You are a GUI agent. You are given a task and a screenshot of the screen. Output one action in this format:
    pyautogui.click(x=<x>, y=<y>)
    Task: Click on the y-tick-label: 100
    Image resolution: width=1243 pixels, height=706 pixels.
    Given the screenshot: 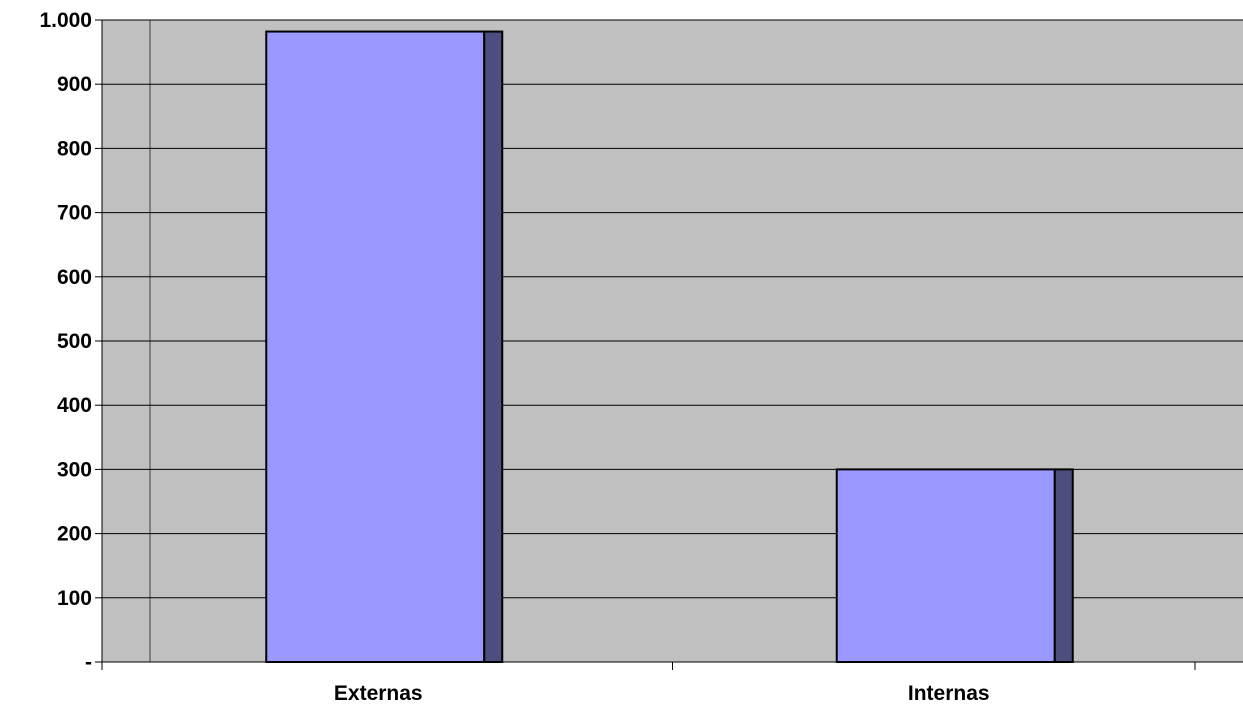 What is the action you would take?
    pyautogui.click(x=74, y=598)
    